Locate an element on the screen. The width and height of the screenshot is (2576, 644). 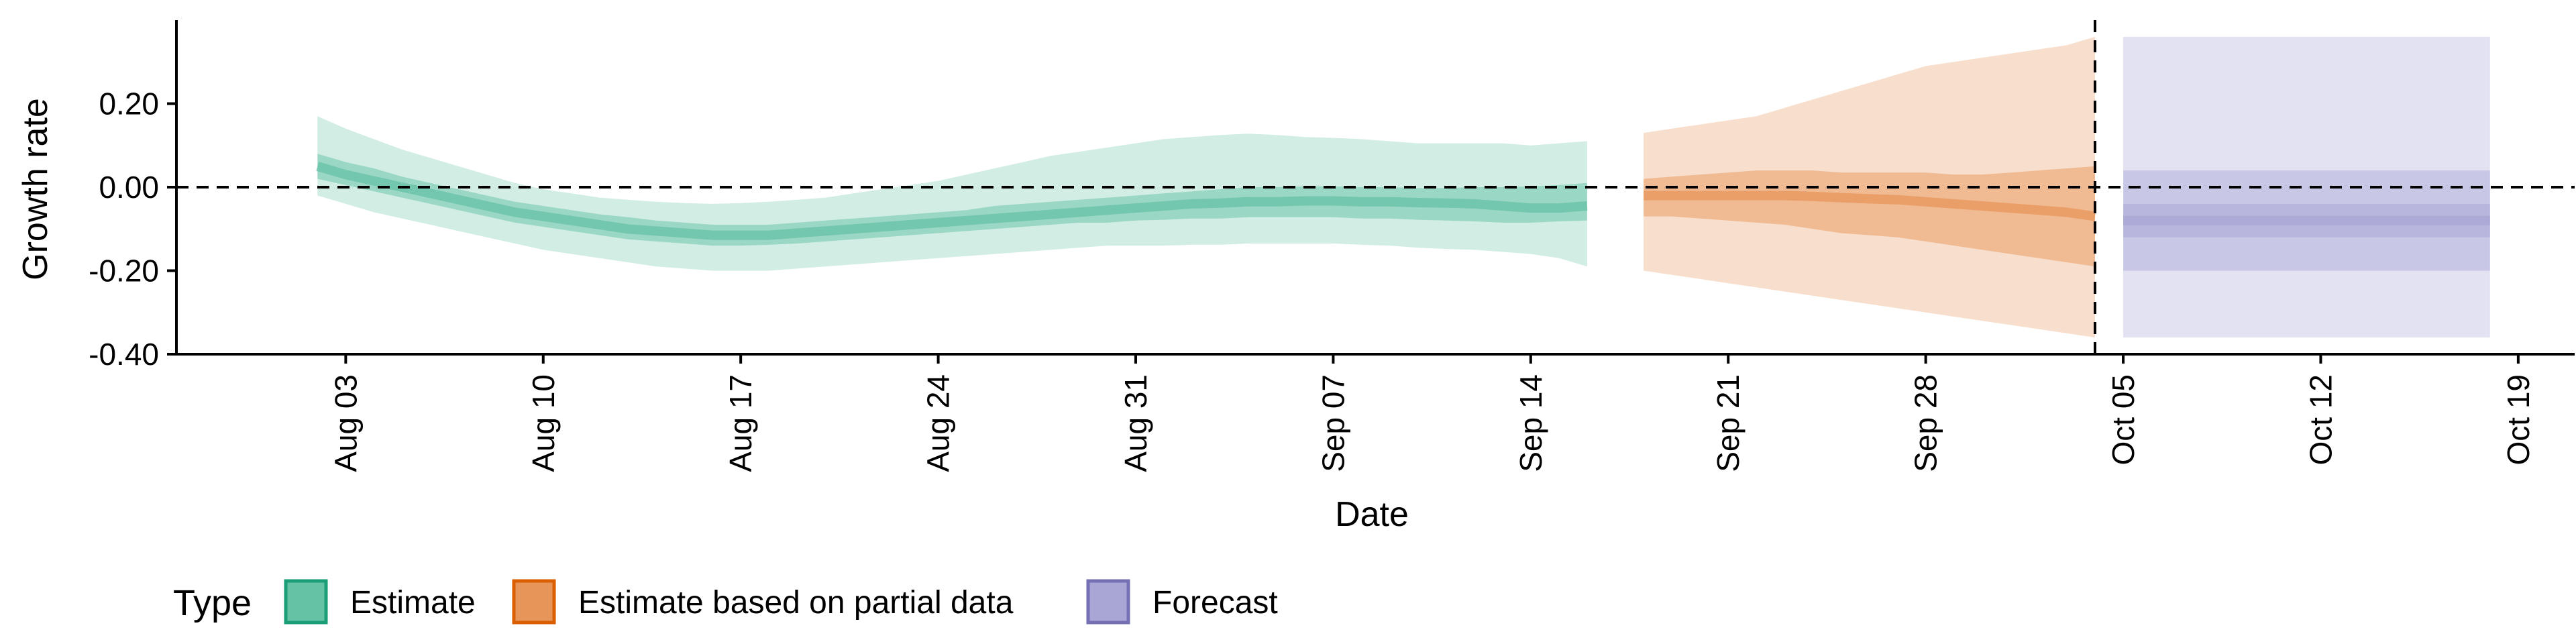
median-estimate is located at coordinates (952, 201).